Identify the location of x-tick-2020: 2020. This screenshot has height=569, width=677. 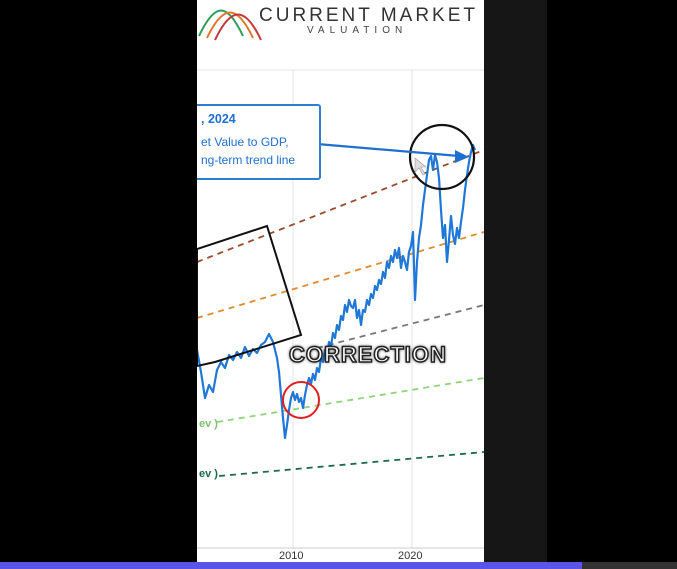
(410, 556).